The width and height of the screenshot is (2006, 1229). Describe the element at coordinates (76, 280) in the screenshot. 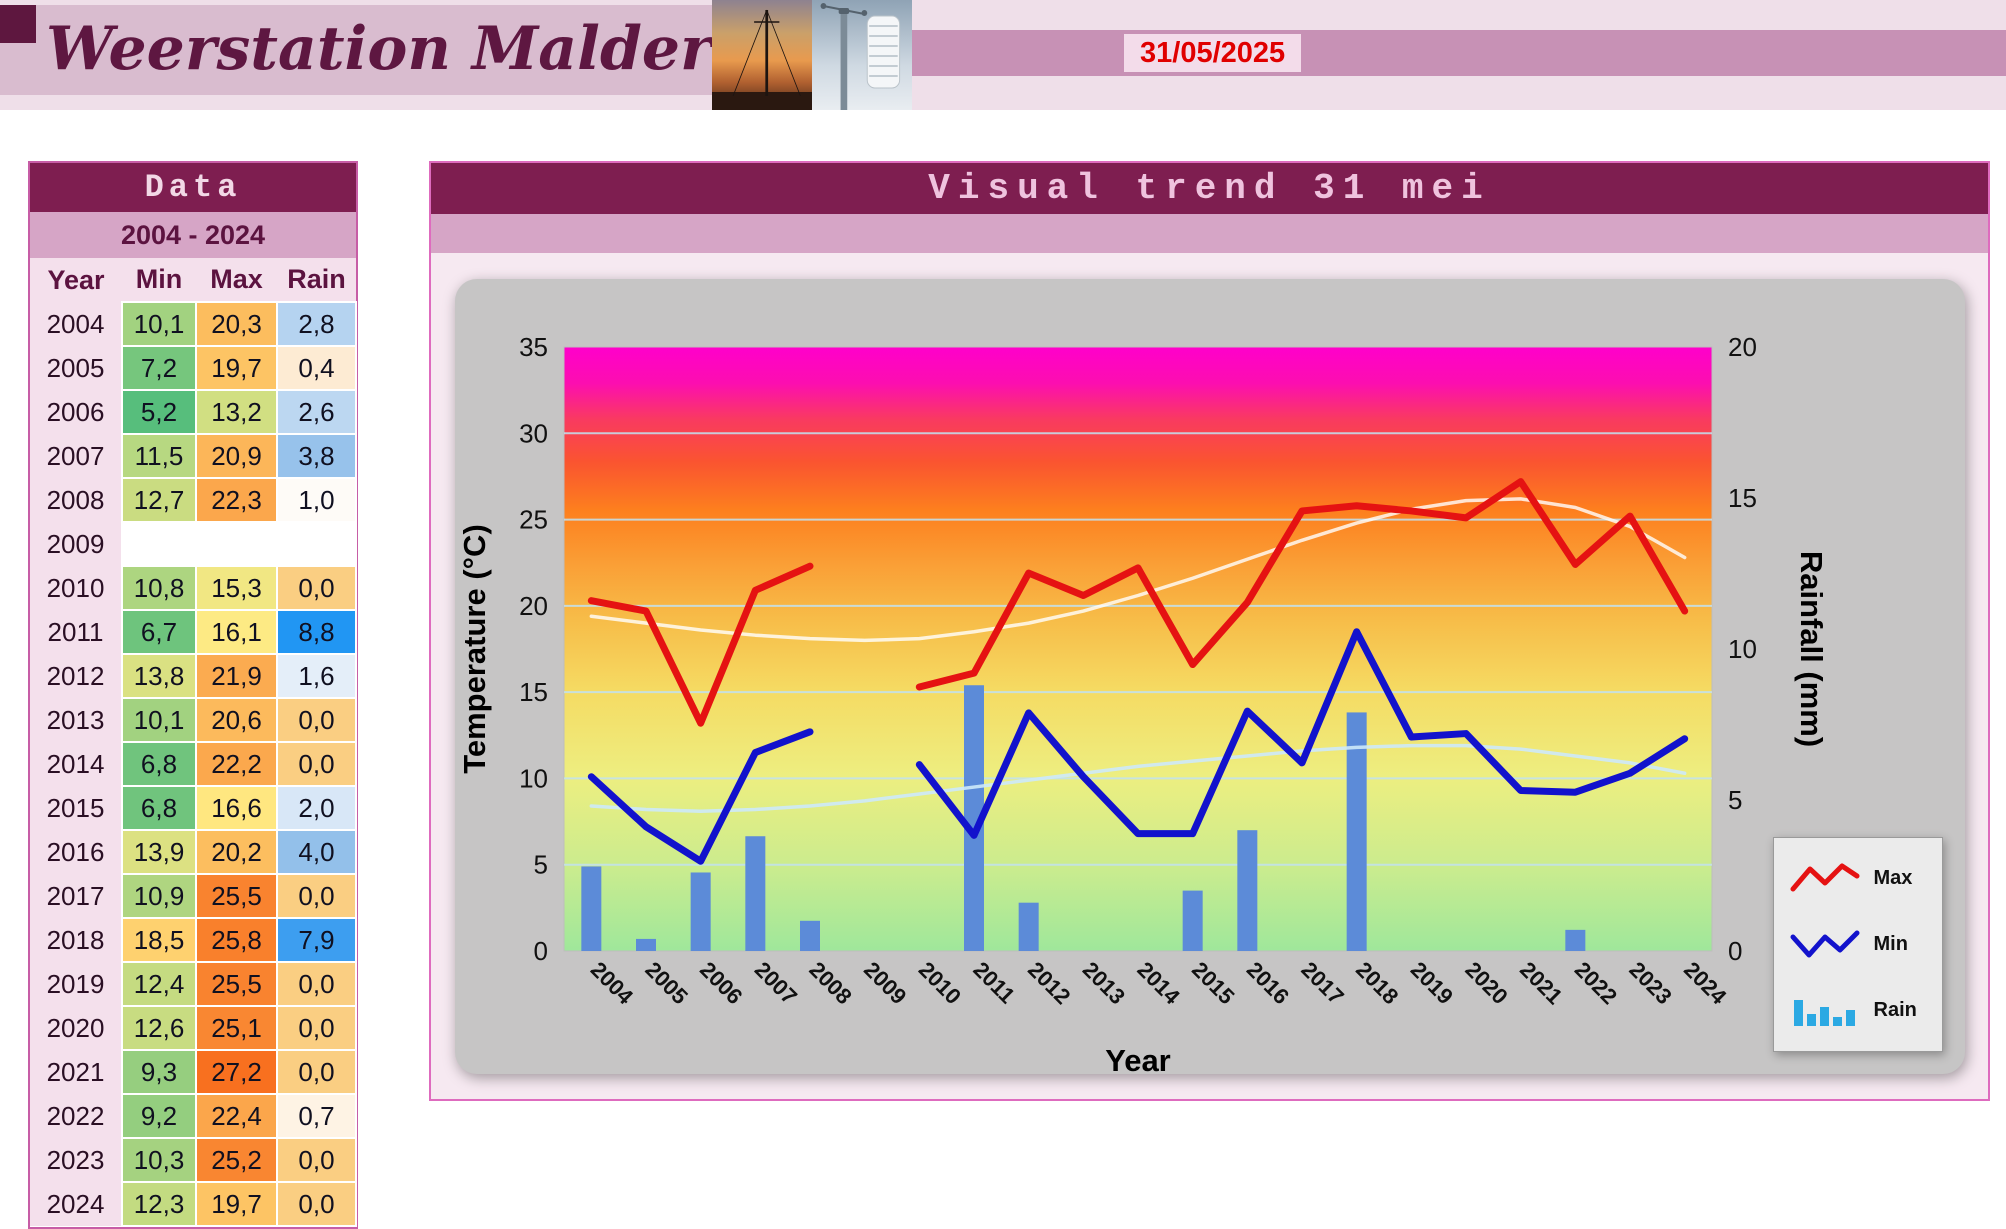

I see `col-header-year: Year` at that location.